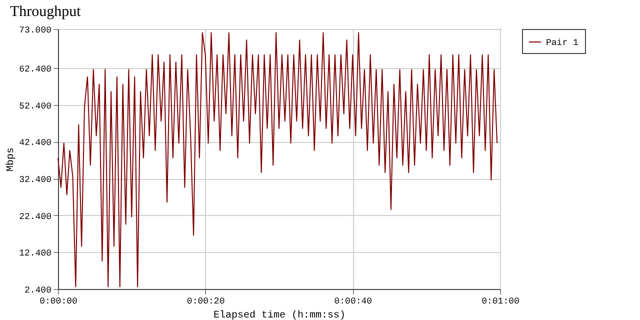 The height and width of the screenshot is (320, 640). Describe the element at coordinates (35, 69) in the screenshot. I see `y-tick-label: 62.400` at that location.